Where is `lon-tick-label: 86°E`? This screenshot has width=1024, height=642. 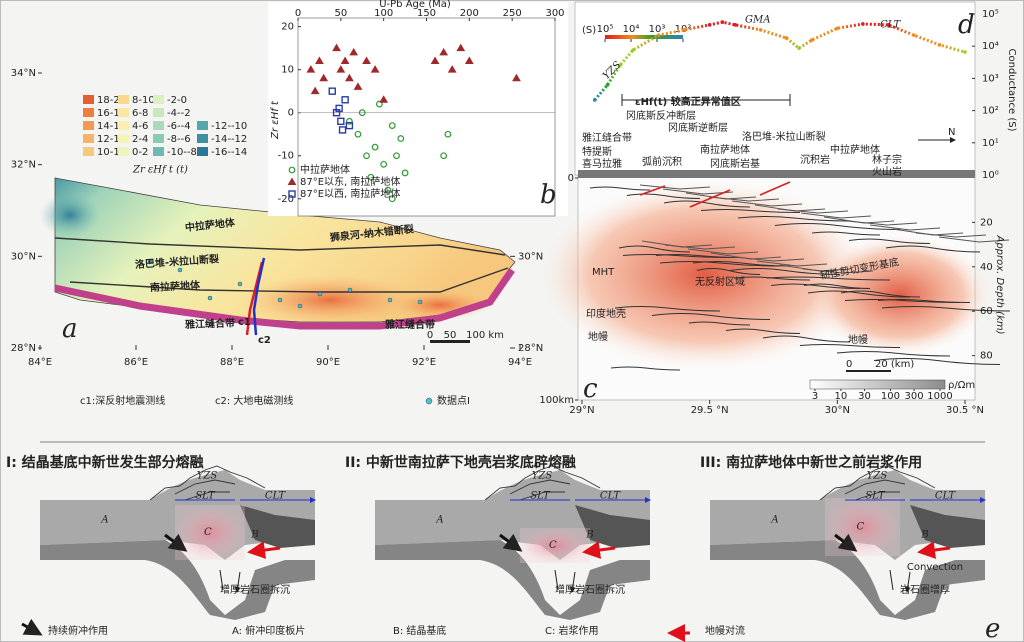 lon-tick-label: 86°E is located at coordinates (136, 362).